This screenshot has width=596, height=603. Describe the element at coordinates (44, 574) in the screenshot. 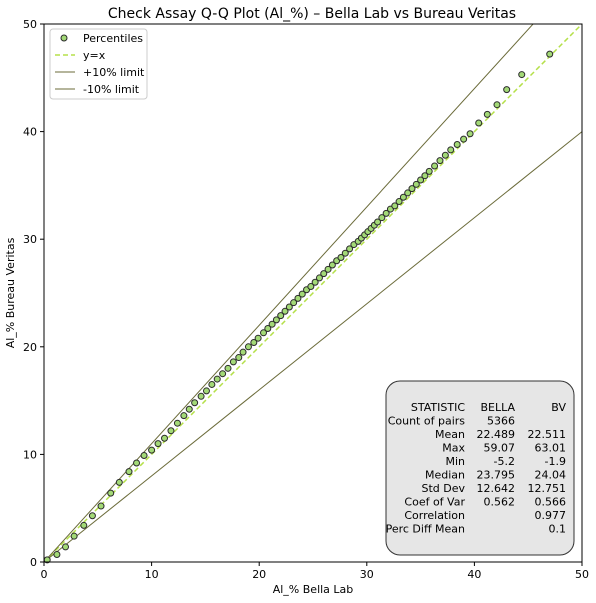

I see `x-tick-label: 0` at that location.